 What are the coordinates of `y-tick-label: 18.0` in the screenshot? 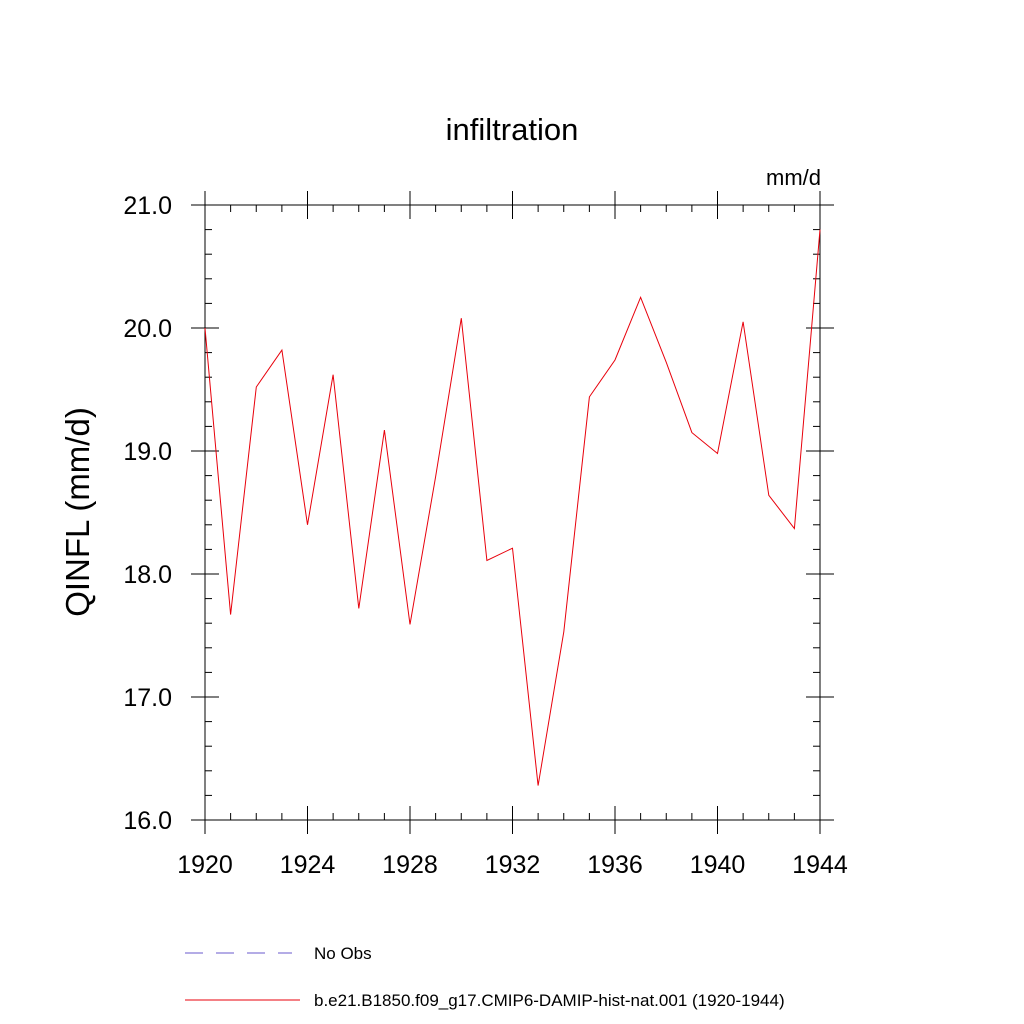 It's located at (147, 575).